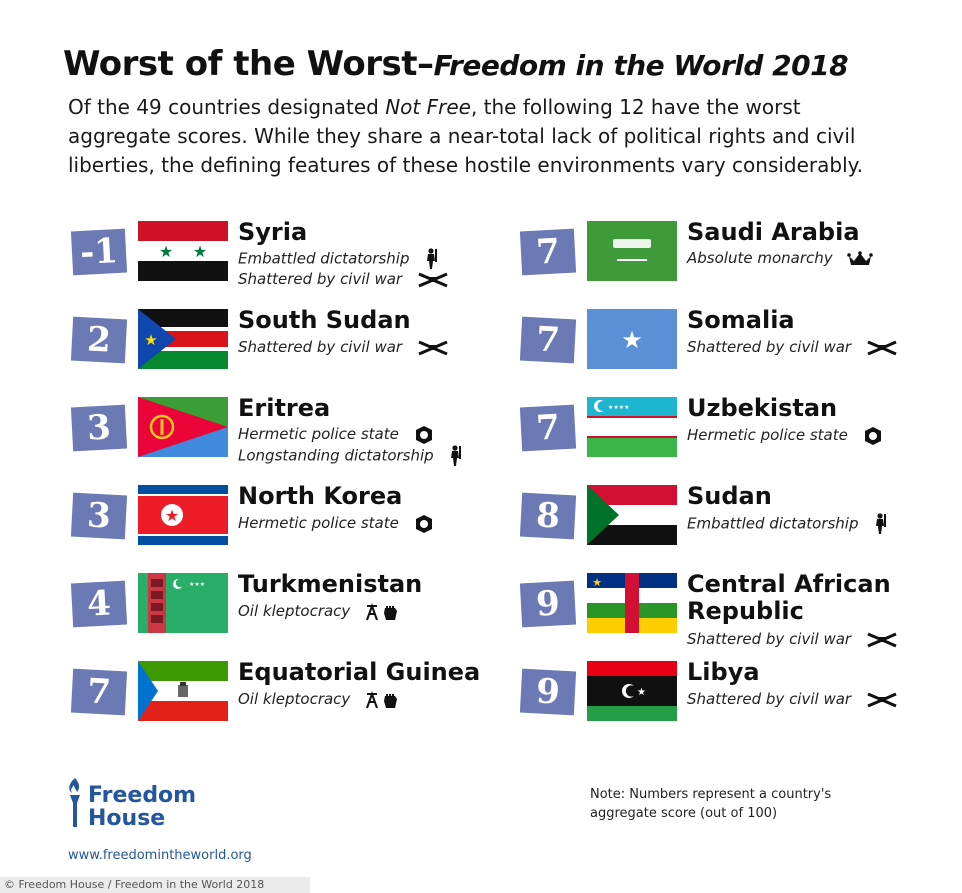 Image resolution: width=962 pixels, height=893 pixels. Describe the element at coordinates (330, 584) in the screenshot. I see `country-name: Turkmenistan` at that location.